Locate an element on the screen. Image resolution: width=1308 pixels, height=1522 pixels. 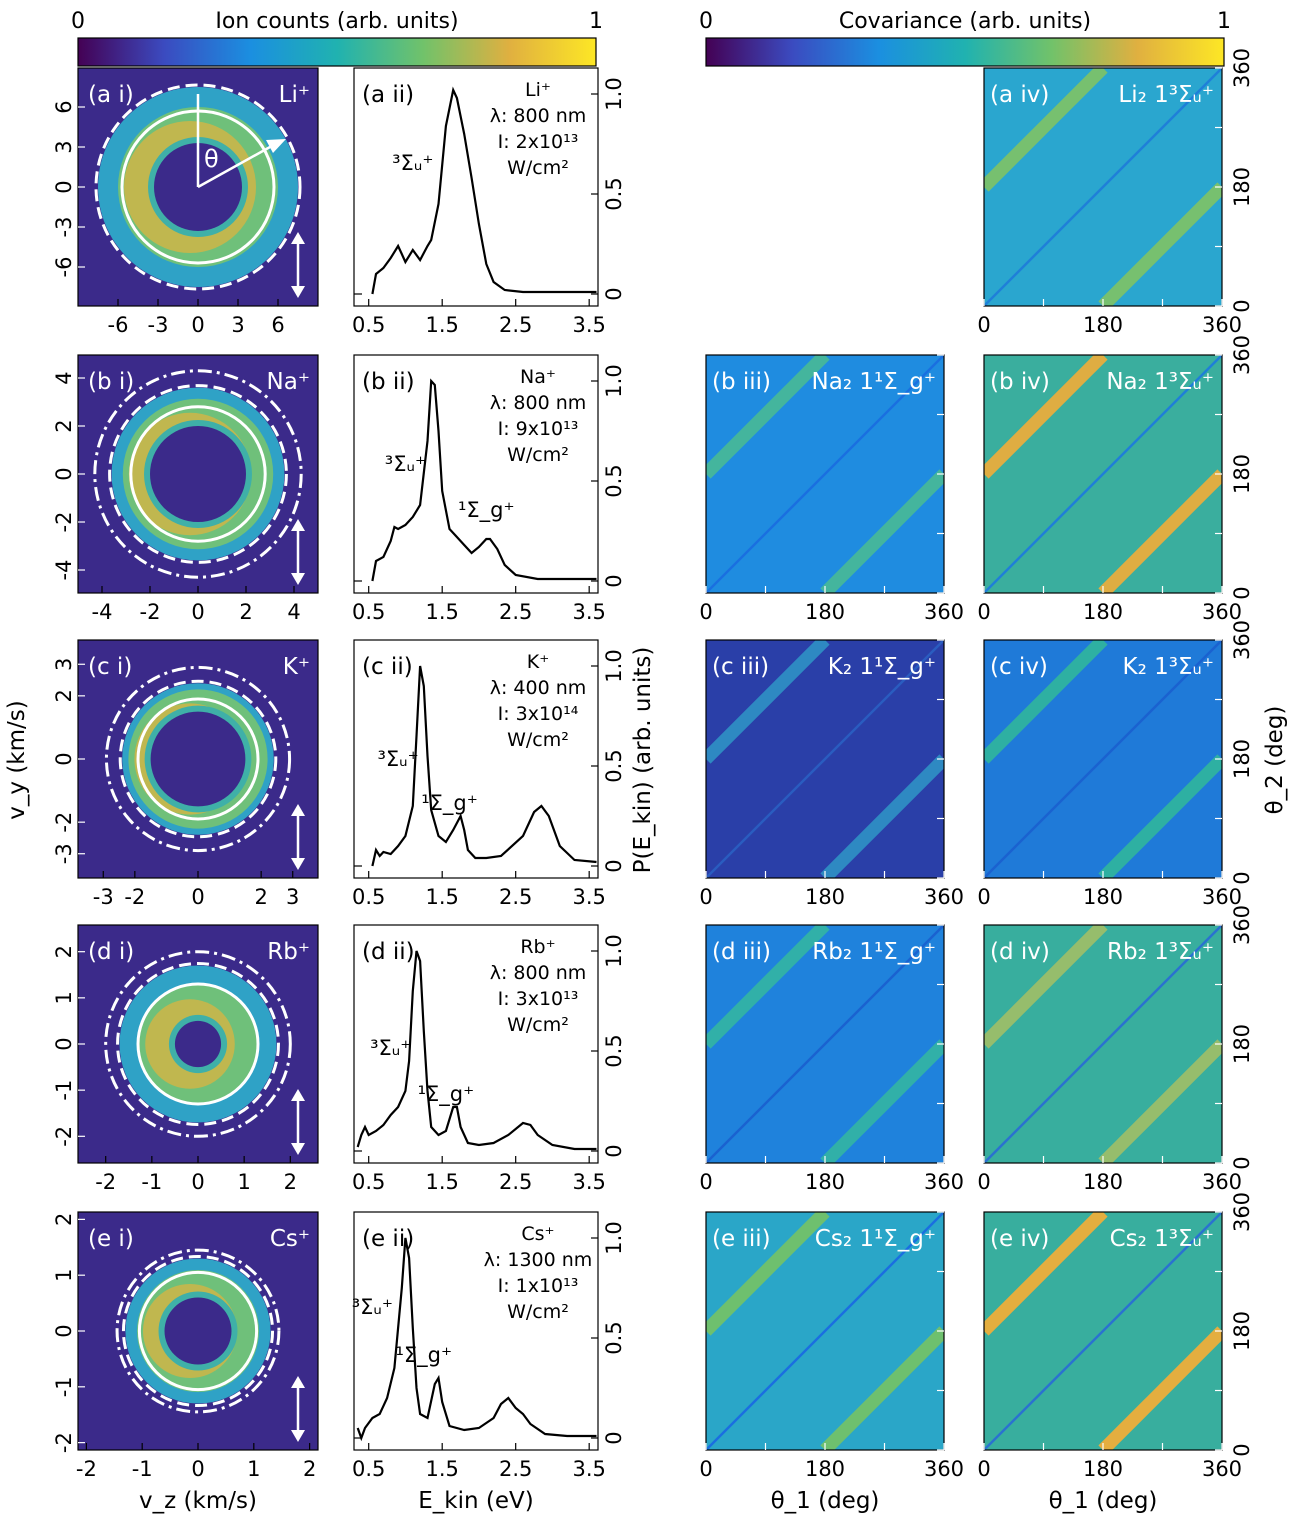
state-label: Rb₂ 1³Σᵤ⁺ is located at coordinates (1160, 952).